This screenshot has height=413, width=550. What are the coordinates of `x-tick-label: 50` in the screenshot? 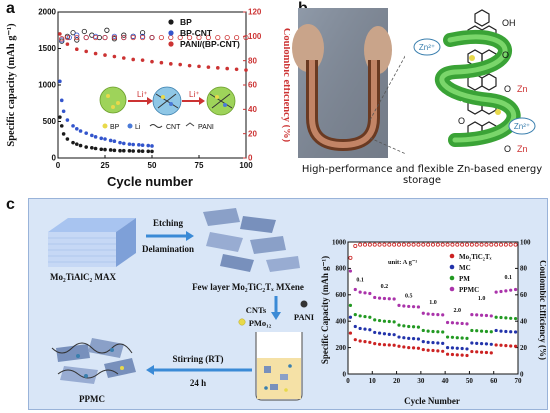 It's located at (470, 381).